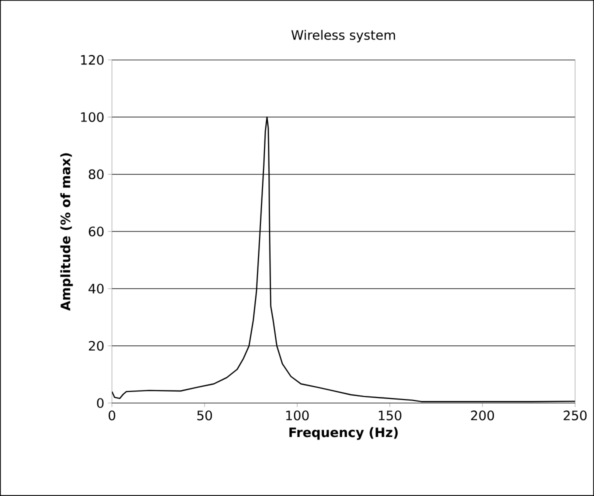  What do you see at coordinates (100, 403) in the screenshot?
I see `y-tick-label: 0` at bounding box center [100, 403].